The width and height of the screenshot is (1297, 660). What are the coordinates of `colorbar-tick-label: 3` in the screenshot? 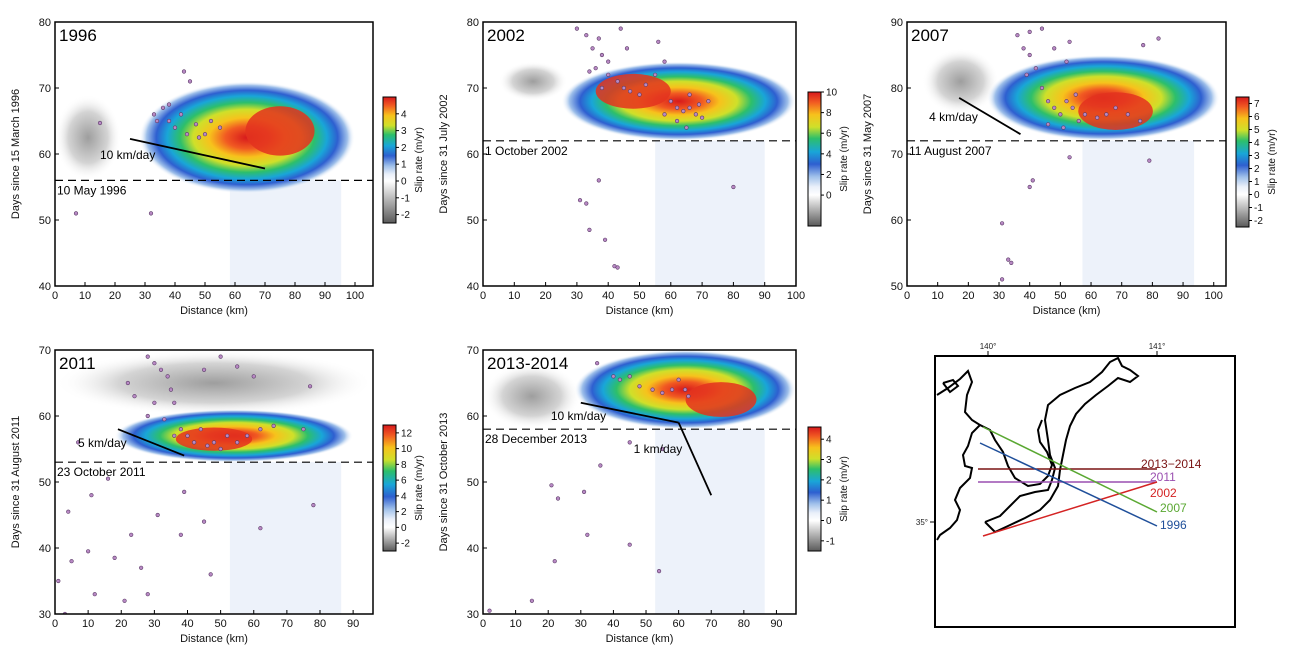 It's located at (1257, 156).